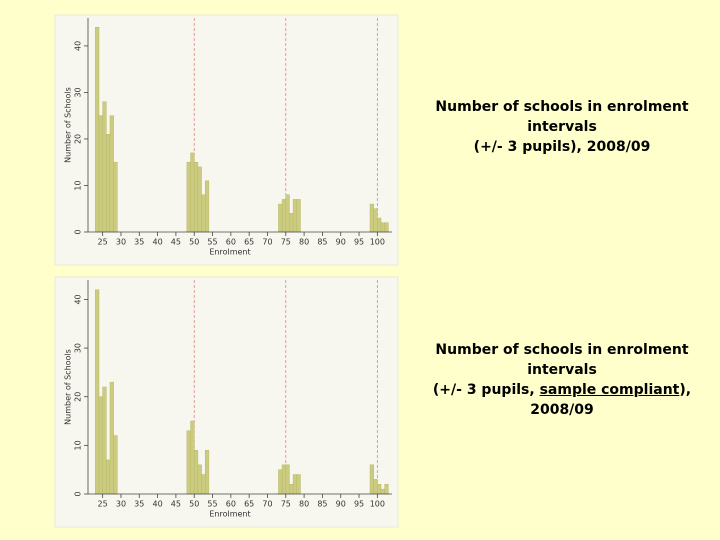  I want to click on caption-line: (+/- 3 pupils), 2008/09, so click(562, 147).